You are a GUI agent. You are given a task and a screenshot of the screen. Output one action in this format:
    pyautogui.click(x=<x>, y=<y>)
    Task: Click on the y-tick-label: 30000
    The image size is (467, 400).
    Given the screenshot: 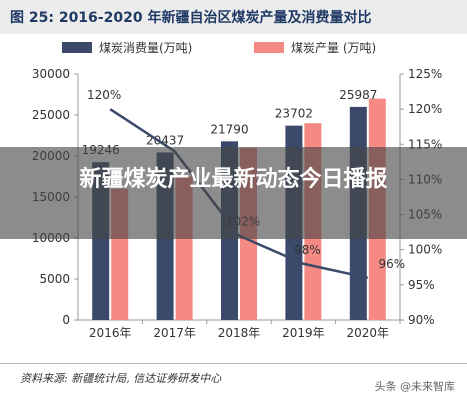 What is the action you would take?
    pyautogui.click(x=51, y=74)
    